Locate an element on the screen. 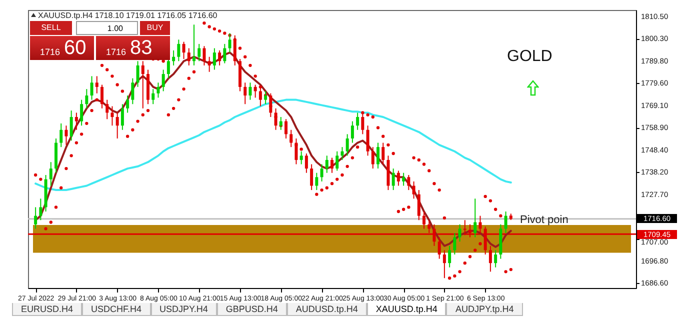  annotation: 60 is located at coordinates (75, 48).